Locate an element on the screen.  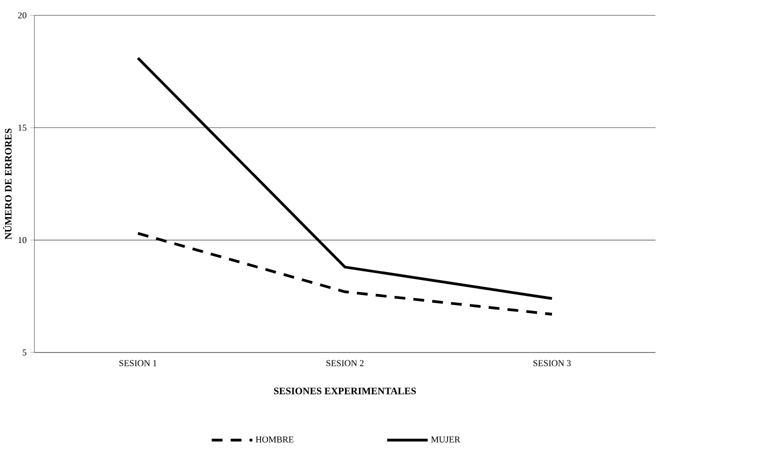
y-tick-label: 15 is located at coordinates (22, 127).